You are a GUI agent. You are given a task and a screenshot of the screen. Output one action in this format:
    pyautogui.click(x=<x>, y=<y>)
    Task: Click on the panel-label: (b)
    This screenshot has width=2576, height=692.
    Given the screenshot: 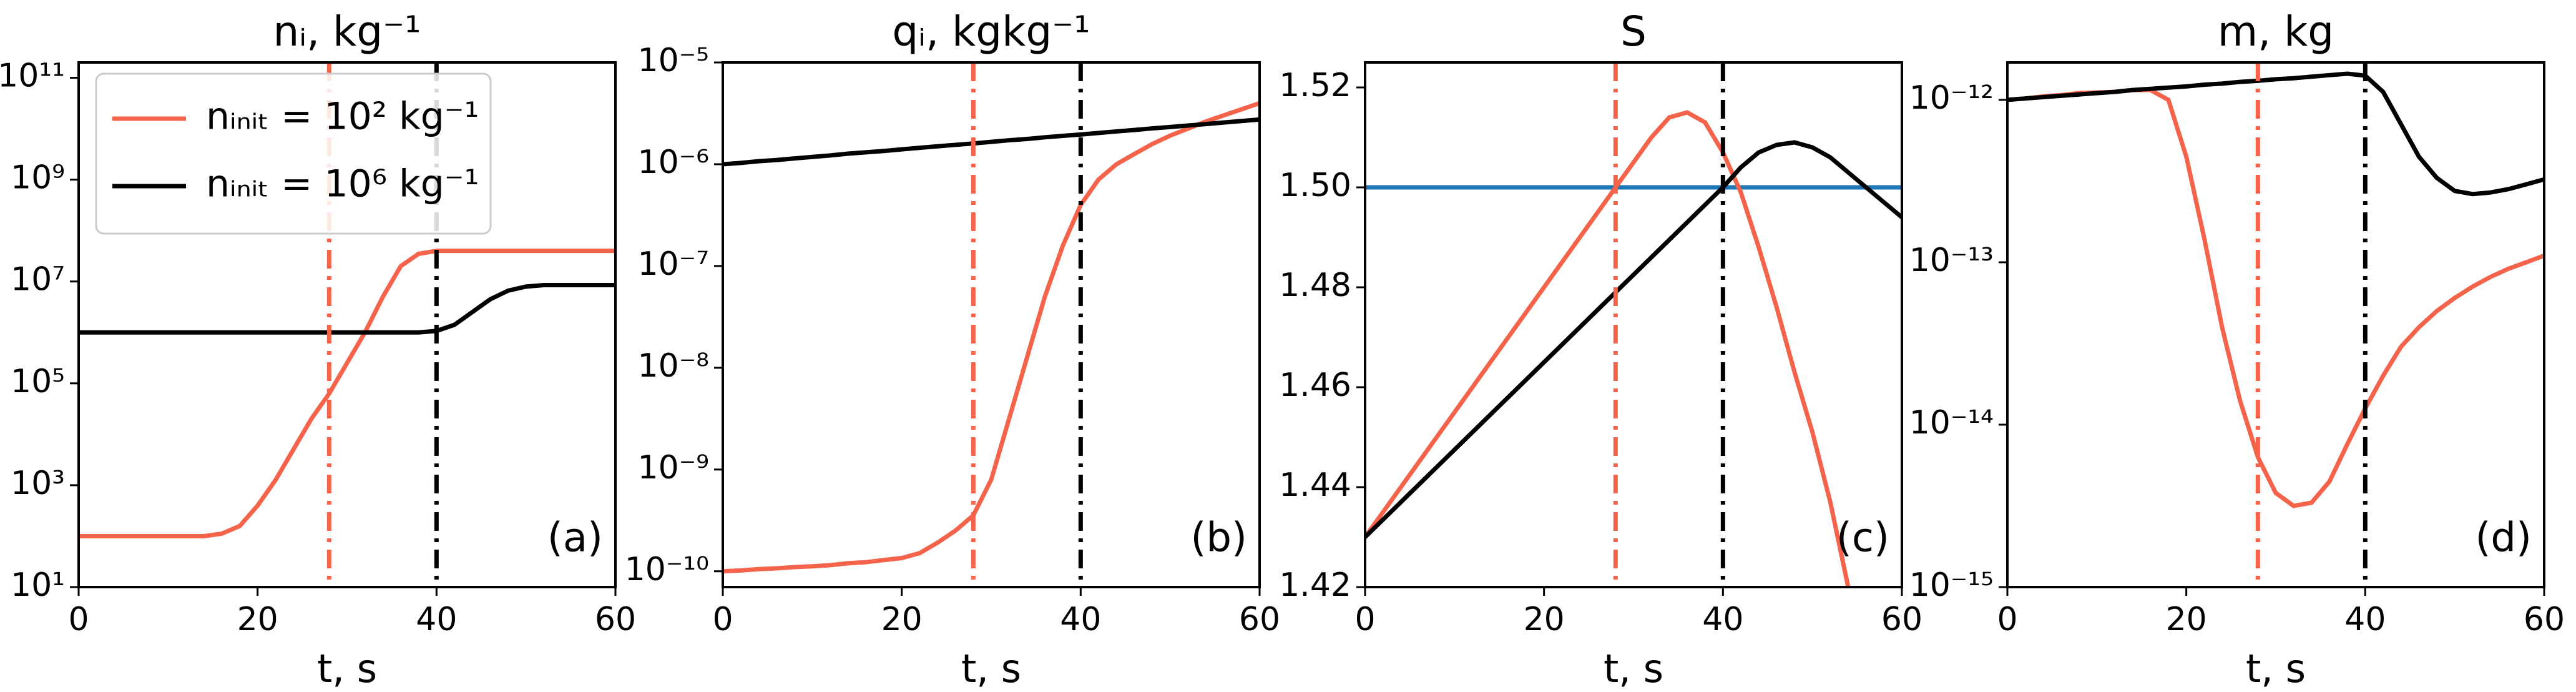 What is the action you would take?
    pyautogui.click(x=1218, y=538)
    